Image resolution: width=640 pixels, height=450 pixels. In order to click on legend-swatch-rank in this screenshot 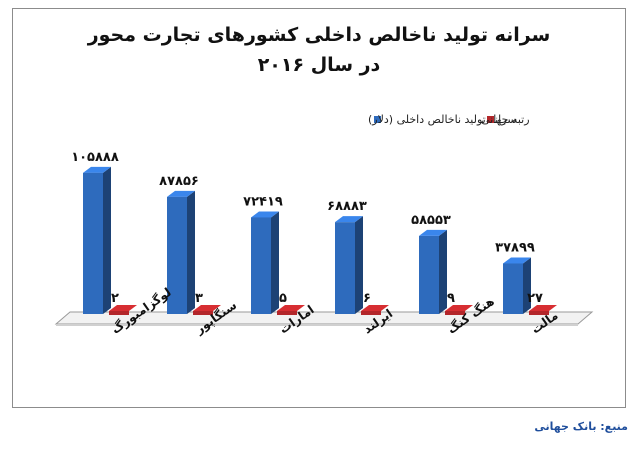, I will do `click(490, 119)`.